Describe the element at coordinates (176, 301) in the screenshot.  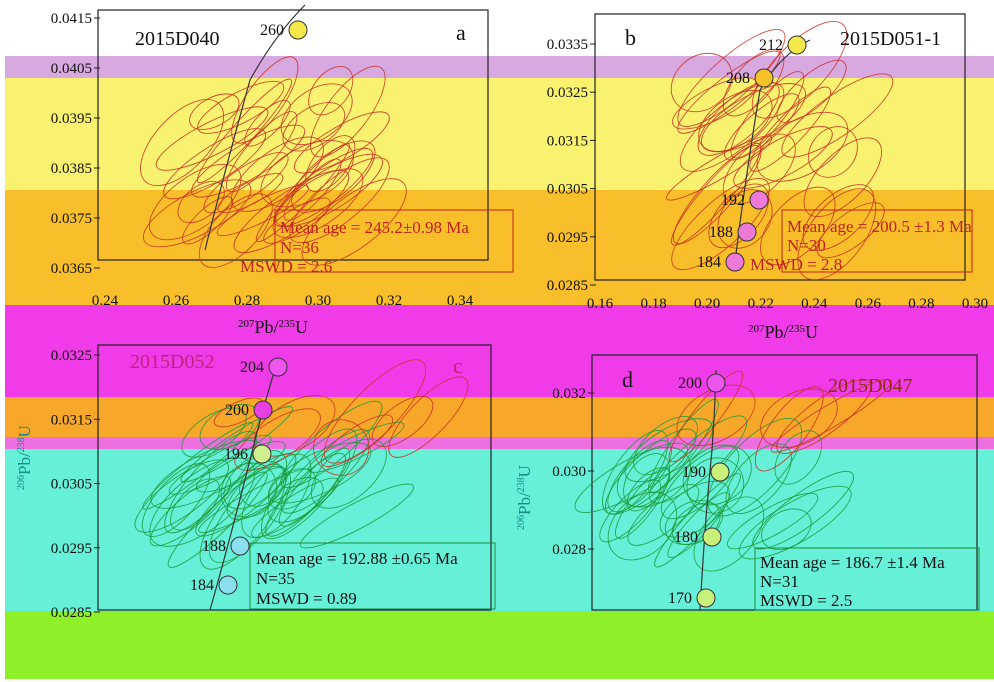
I see `x-tick-a-1: 0.26` at that location.